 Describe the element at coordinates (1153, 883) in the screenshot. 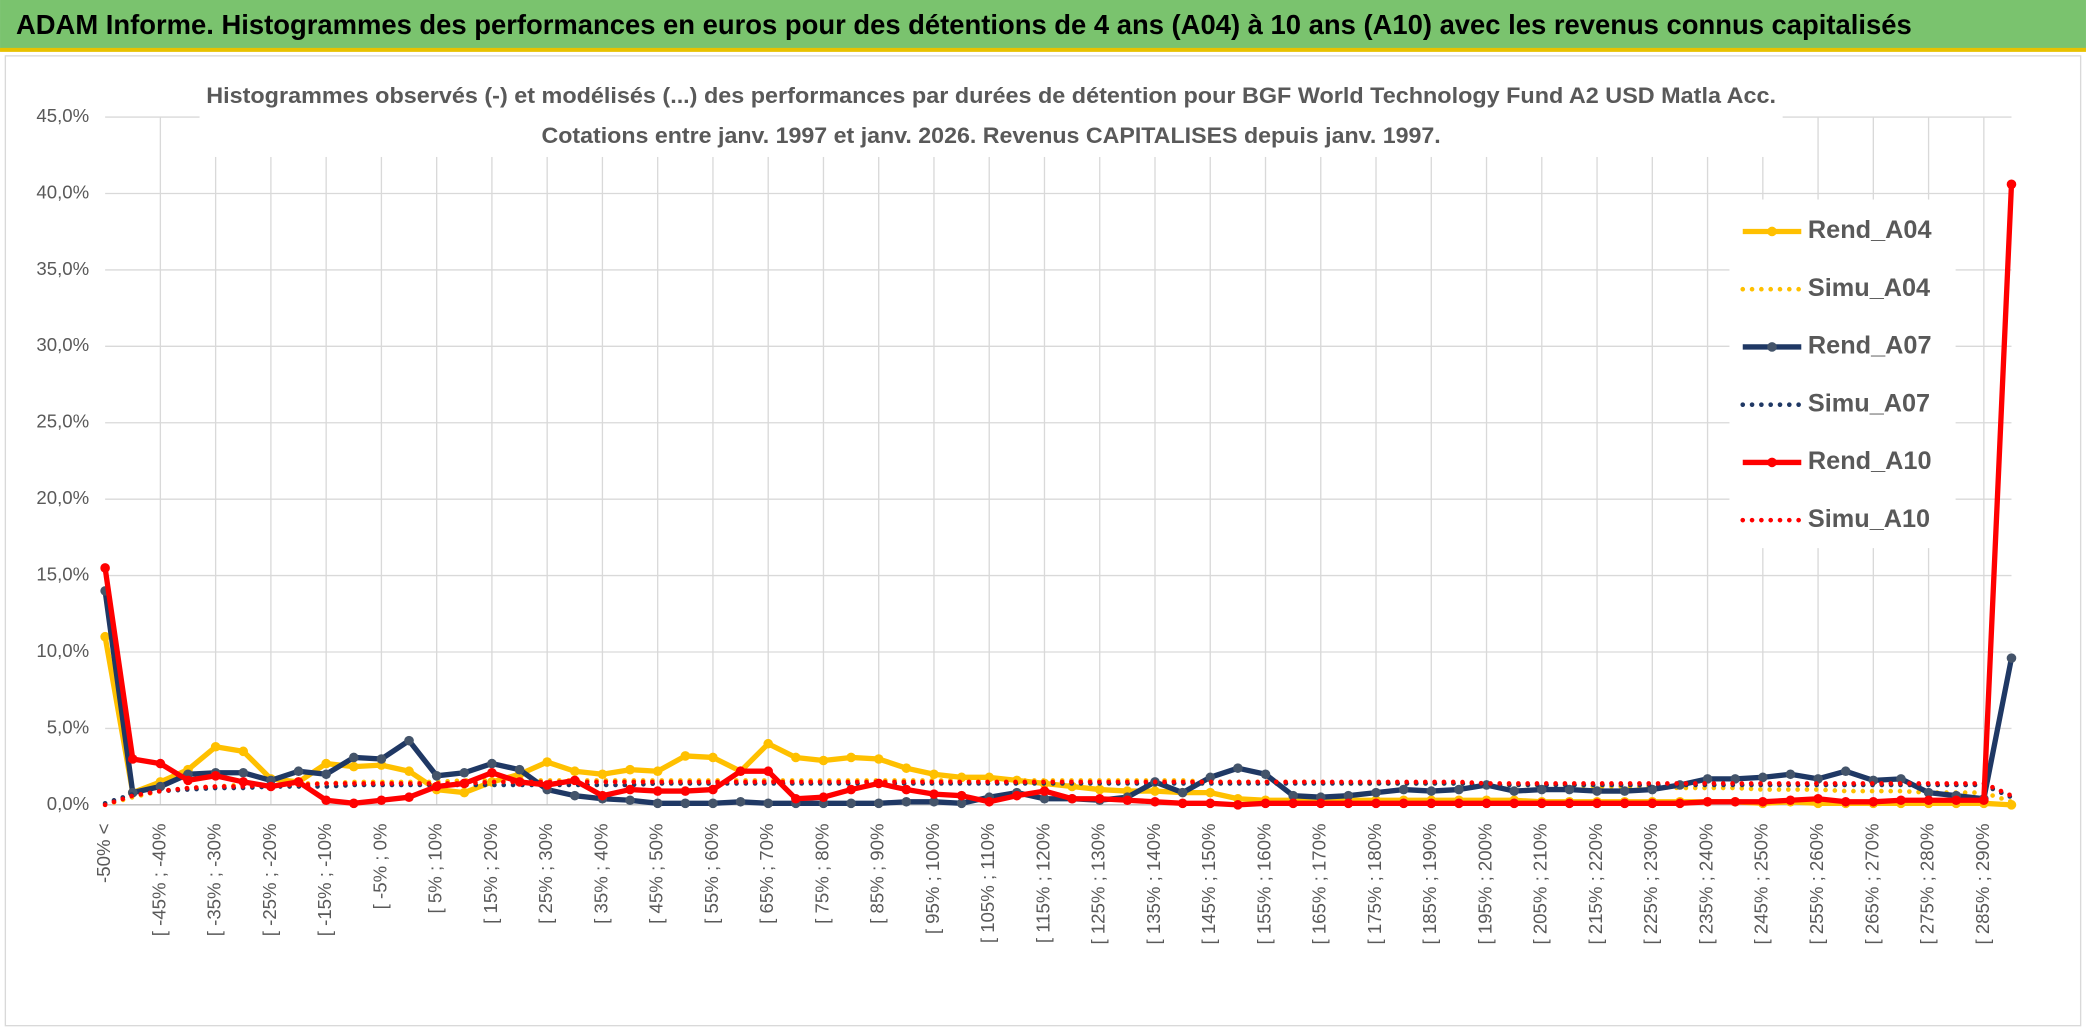

I see `x-tick-label: [ 135% ; 140%` at that location.